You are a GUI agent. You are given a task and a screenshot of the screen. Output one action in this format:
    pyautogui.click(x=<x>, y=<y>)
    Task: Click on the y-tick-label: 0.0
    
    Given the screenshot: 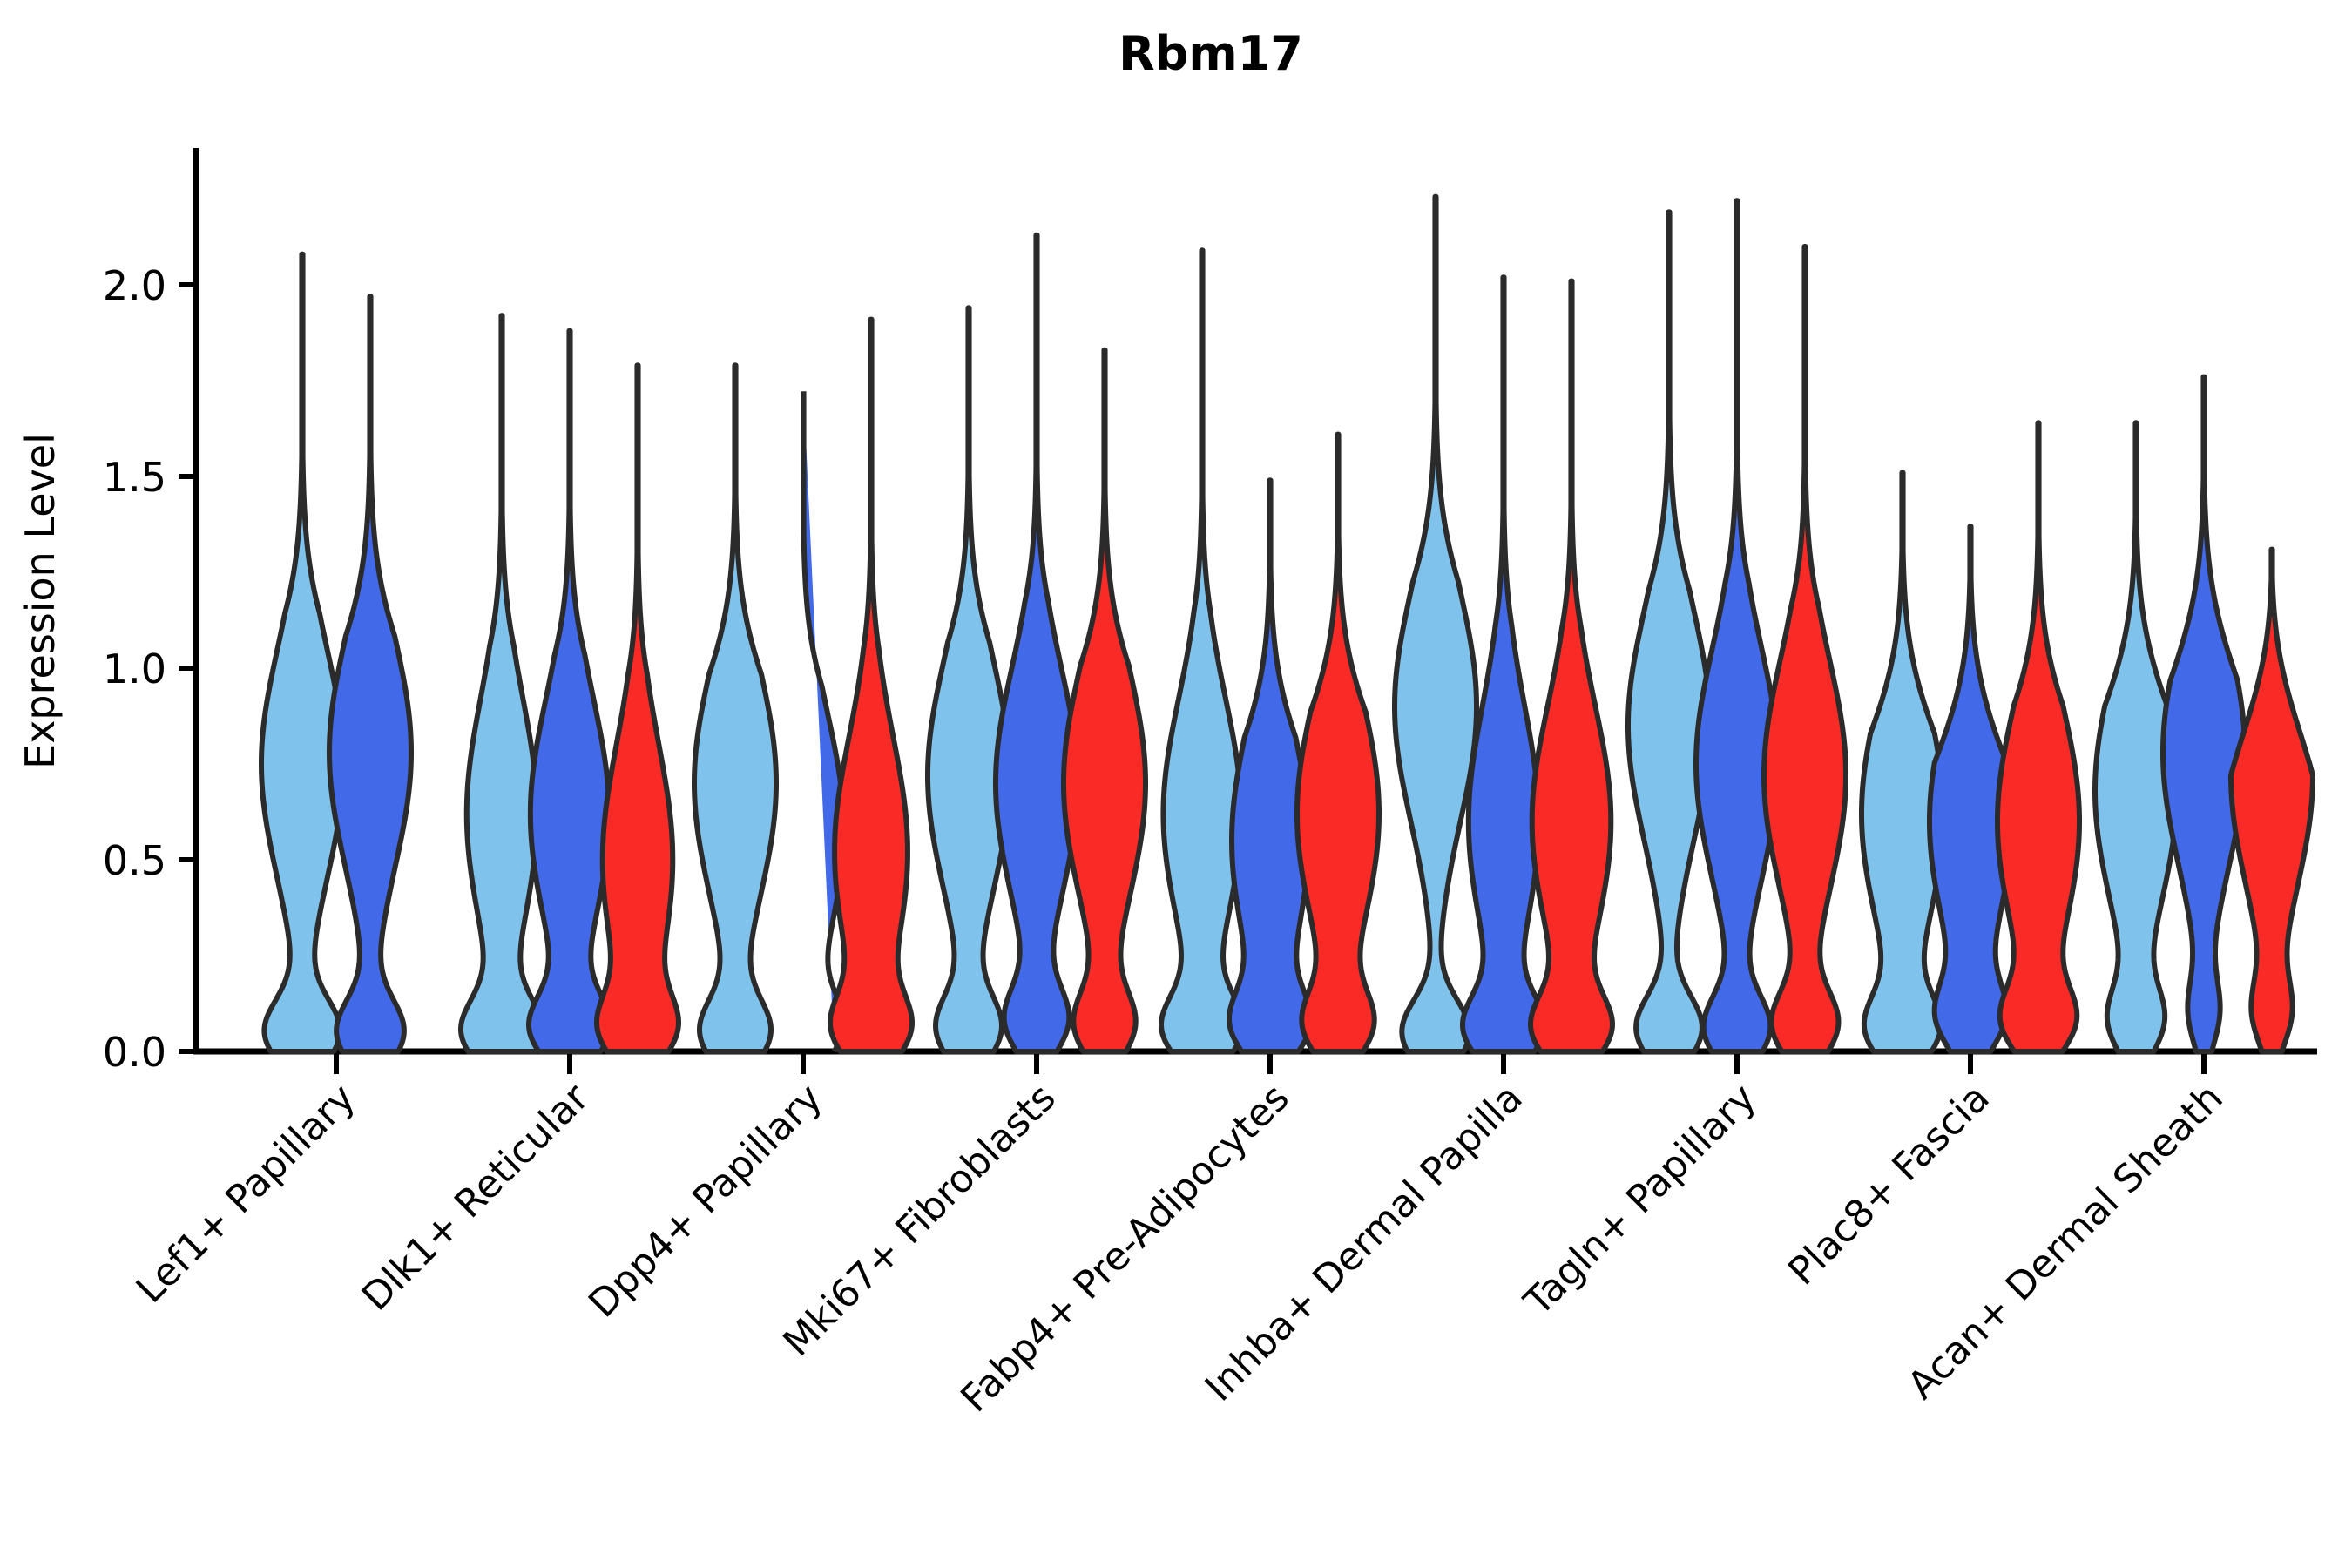 What is the action you would take?
    pyautogui.click(x=134, y=1053)
    